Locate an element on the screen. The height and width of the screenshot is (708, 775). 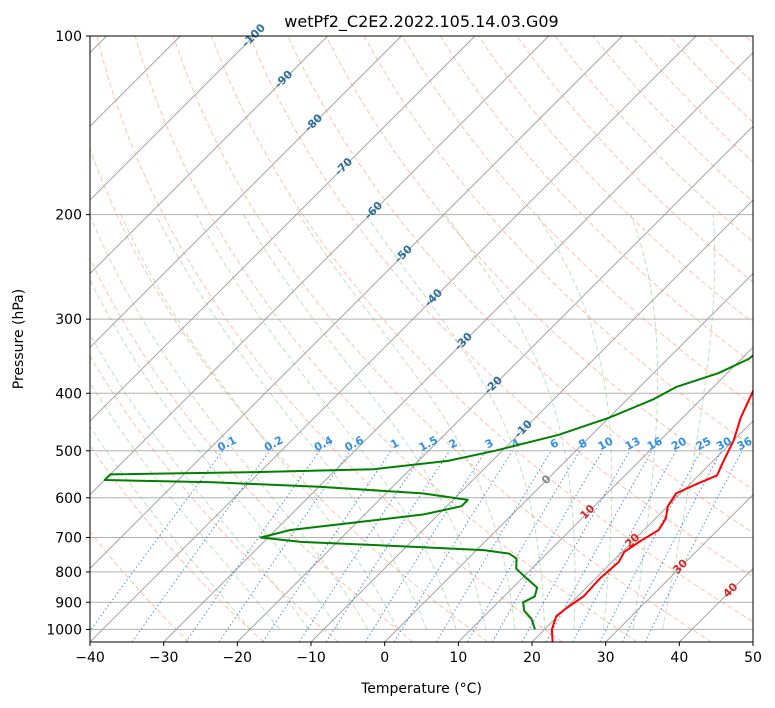
y-axis-ticks: 100 200 300 400 500 600 700 800 900 1000 is located at coordinates (68, 333).